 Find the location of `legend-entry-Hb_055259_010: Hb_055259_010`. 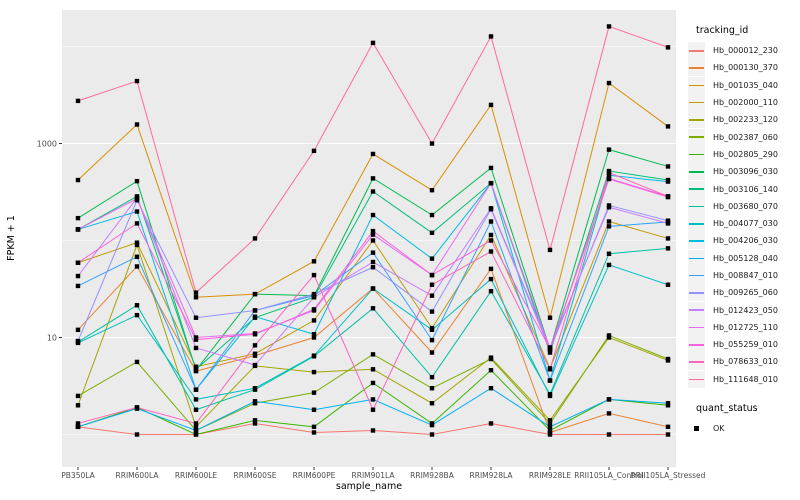

legend-entry-Hb_055259_010: Hb_055259_010 is located at coordinates (743, 345).